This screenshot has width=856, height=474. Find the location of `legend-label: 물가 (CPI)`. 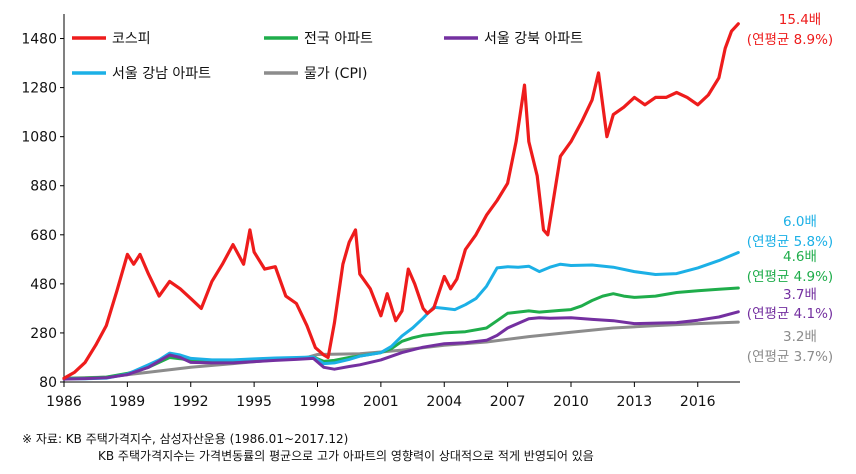

legend-label: 물가 (CPI) is located at coordinates (335, 74).